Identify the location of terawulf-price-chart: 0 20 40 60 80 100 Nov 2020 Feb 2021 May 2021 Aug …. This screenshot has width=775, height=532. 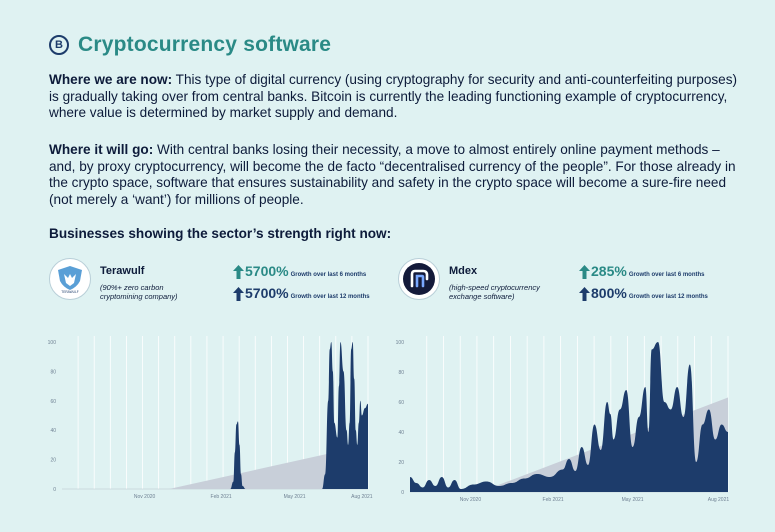
(210, 418).